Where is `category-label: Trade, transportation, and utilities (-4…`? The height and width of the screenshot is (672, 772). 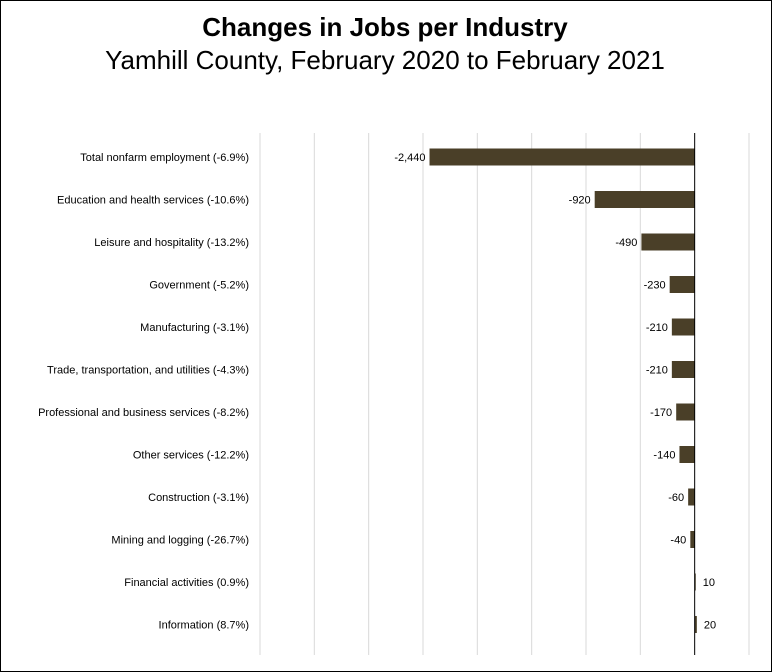
category-label: Trade, transportation, and utilities (-4… is located at coordinates (148, 371).